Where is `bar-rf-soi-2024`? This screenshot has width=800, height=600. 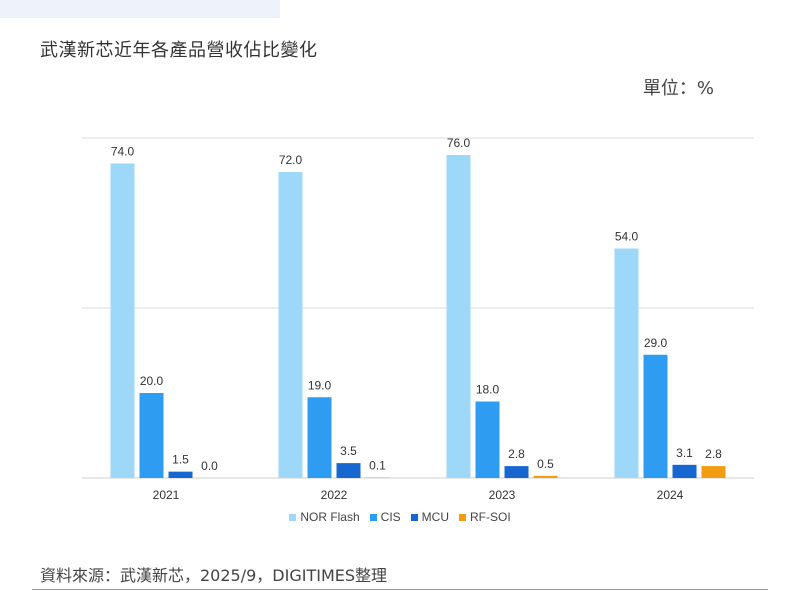 bar-rf-soi-2024 is located at coordinates (713, 472).